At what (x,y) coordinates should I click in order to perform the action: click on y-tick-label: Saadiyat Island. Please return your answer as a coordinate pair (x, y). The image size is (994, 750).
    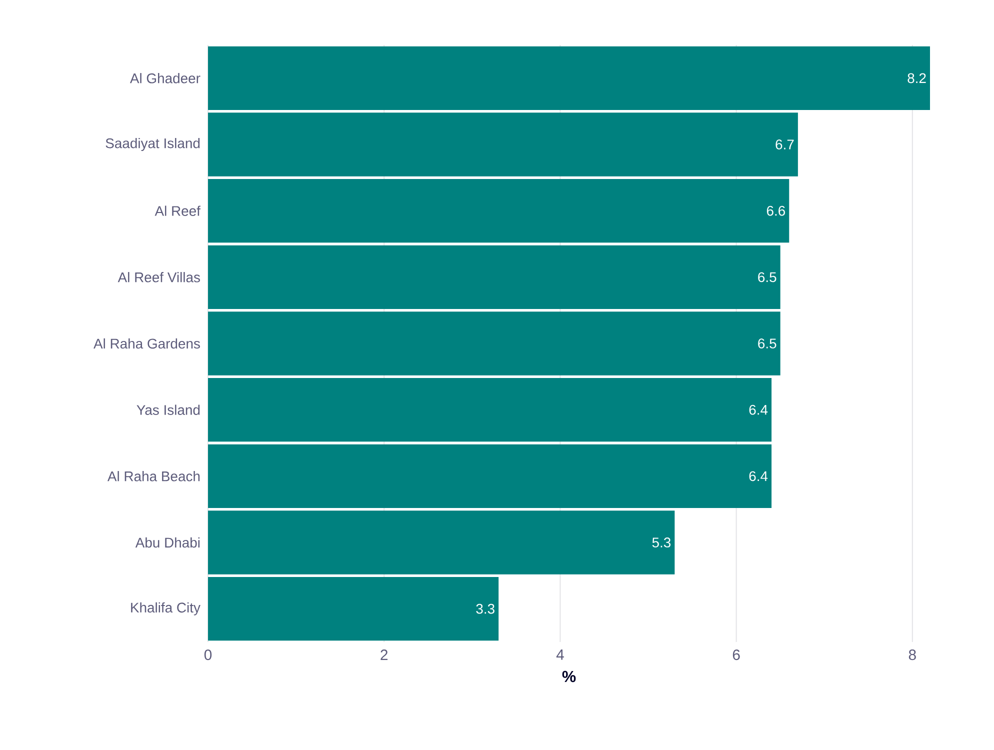
    Looking at the image, I should click on (153, 144).